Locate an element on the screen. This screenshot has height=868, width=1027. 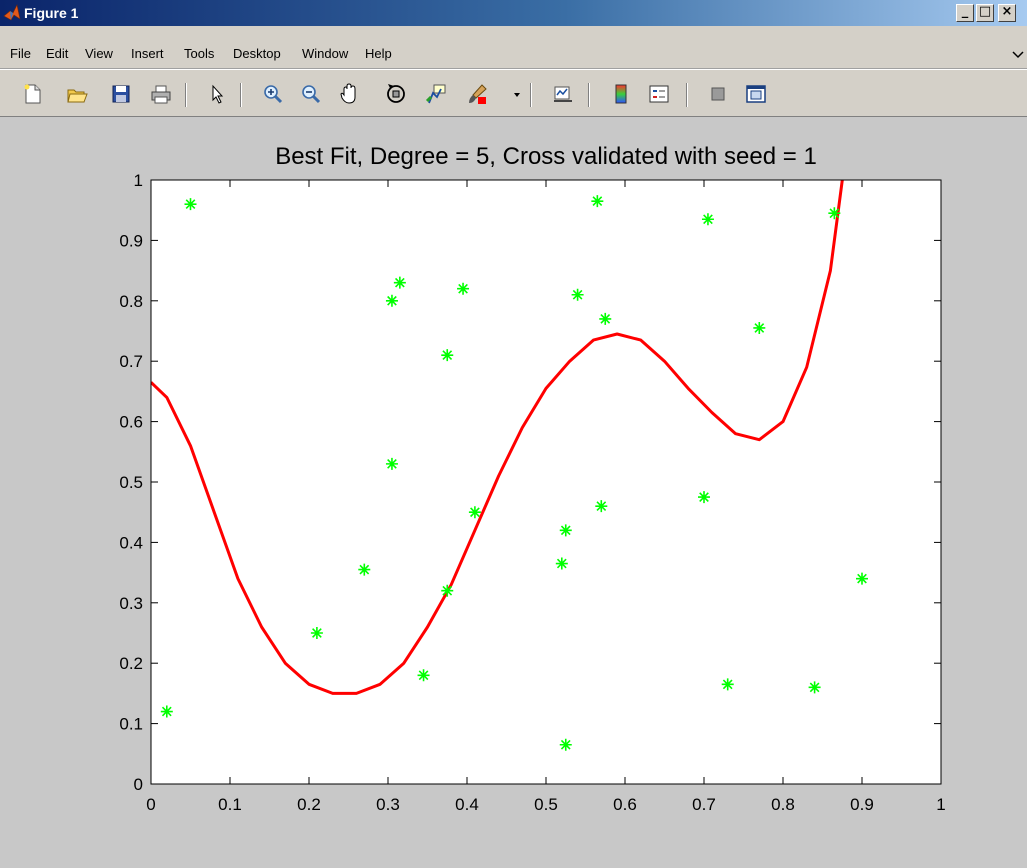
zoom-out-icon is located at coordinates (311, 94).